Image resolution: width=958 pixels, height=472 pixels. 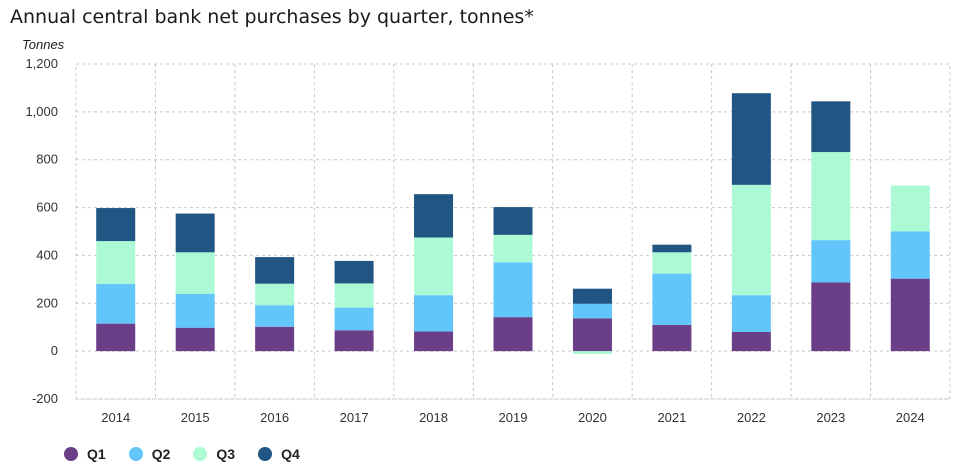 I want to click on y-tick-label: 0, so click(x=54, y=350).